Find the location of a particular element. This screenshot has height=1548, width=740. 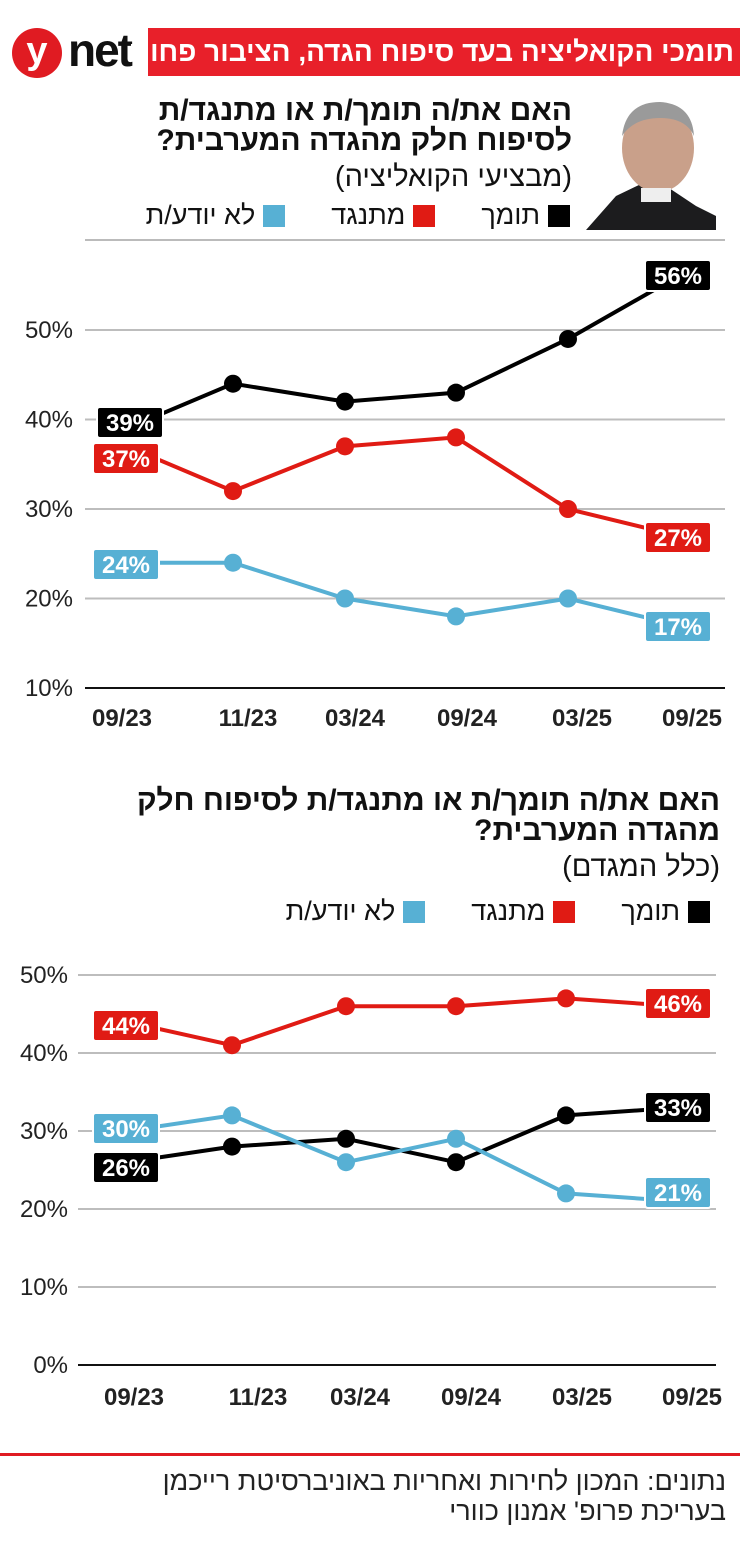

legend-label: תומך is located at coordinates (650, 911).